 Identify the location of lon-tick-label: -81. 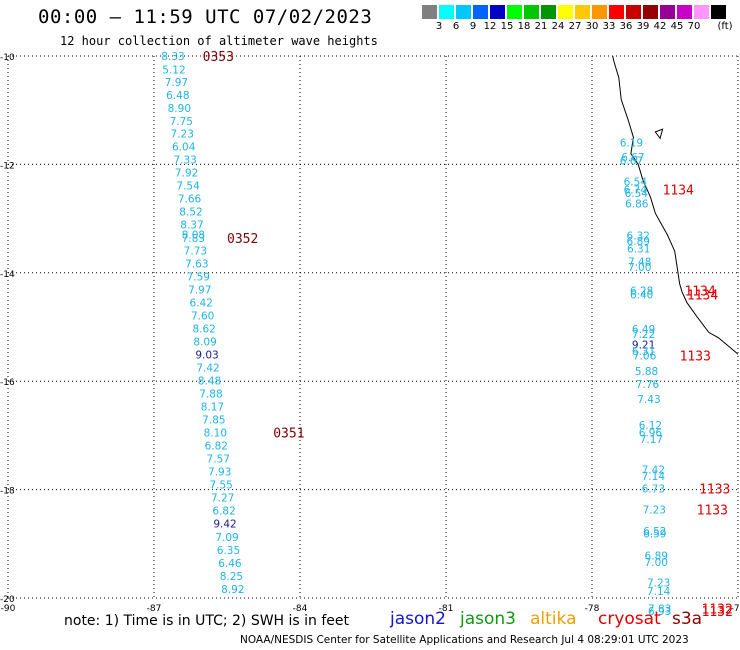
(446, 609).